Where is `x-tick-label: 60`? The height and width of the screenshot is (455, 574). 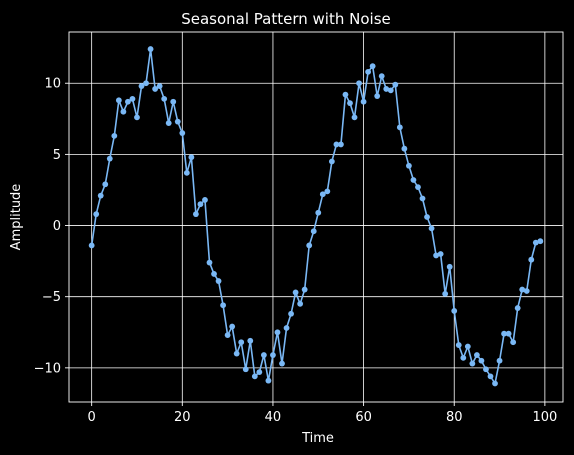
x-tick-label: 60 is located at coordinates (363, 417).